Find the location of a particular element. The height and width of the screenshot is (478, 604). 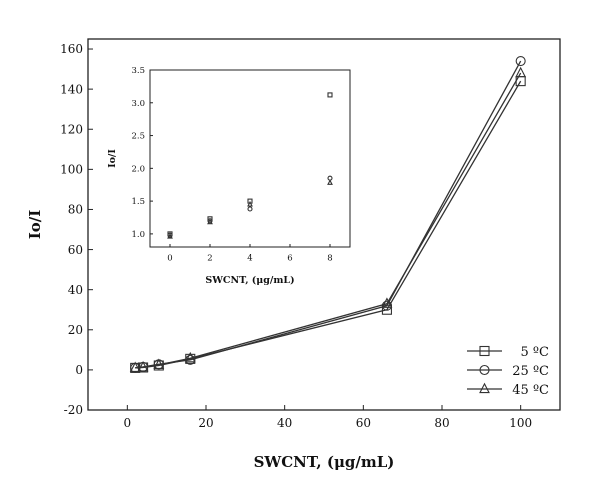

y-tick-label: 2.0 is located at coordinates (138, 169).